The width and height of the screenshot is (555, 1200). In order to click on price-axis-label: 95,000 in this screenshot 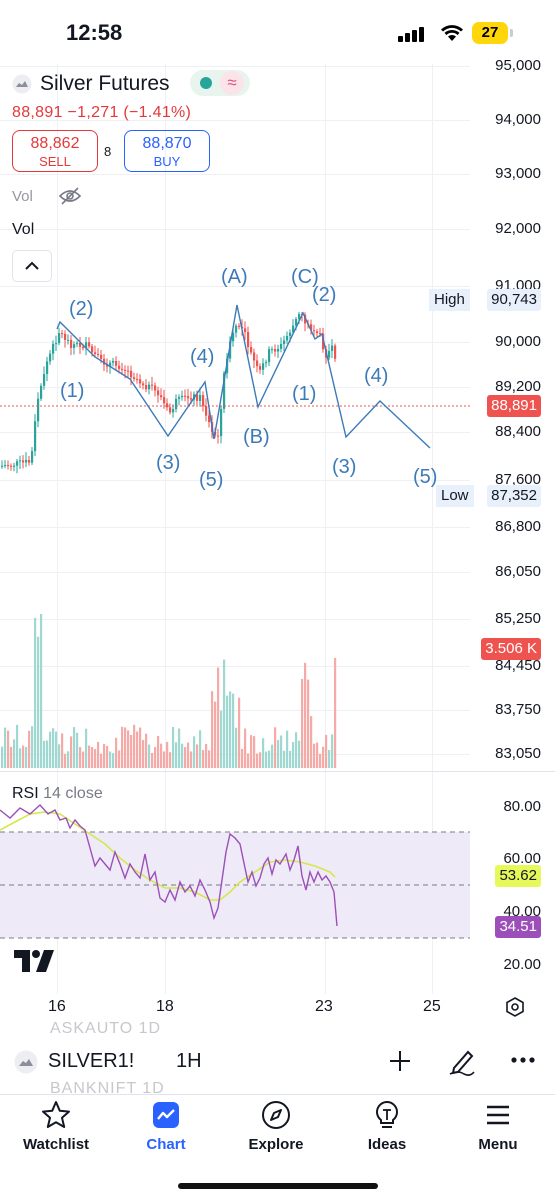, I will do `click(518, 65)`.